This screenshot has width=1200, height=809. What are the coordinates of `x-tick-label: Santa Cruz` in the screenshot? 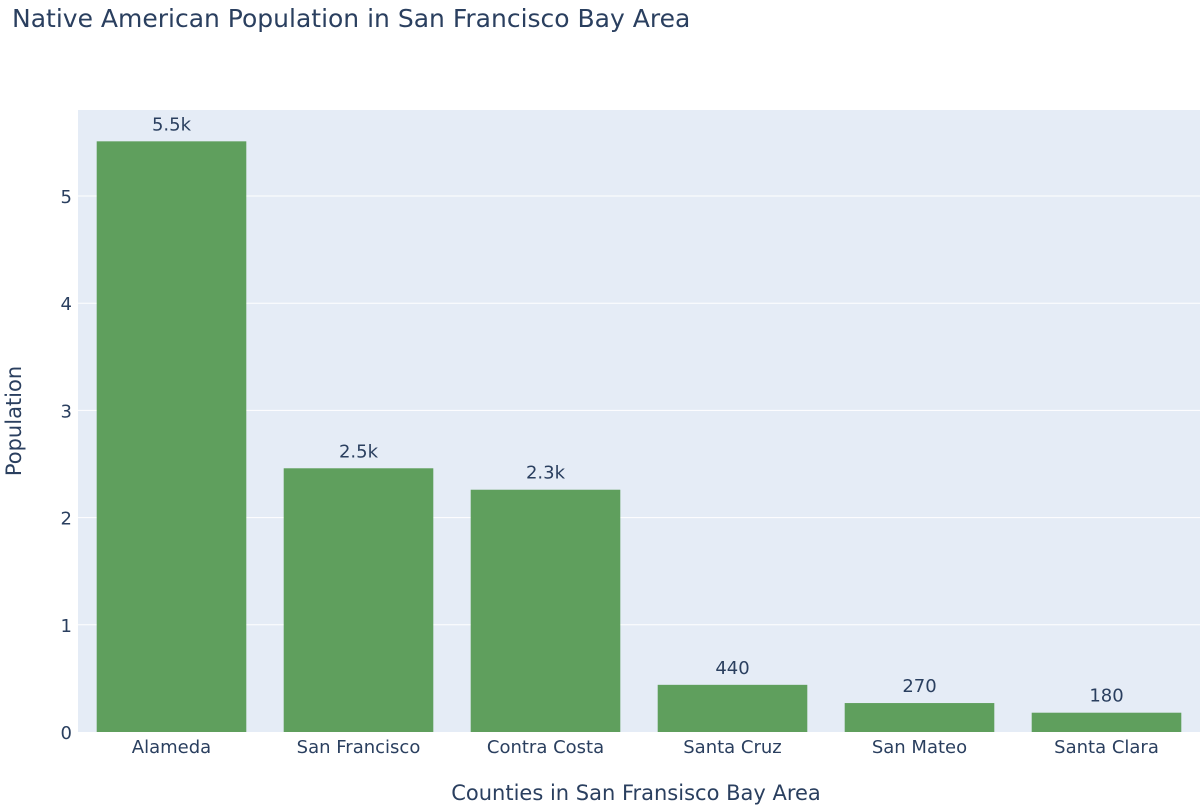 It's located at (732, 747).